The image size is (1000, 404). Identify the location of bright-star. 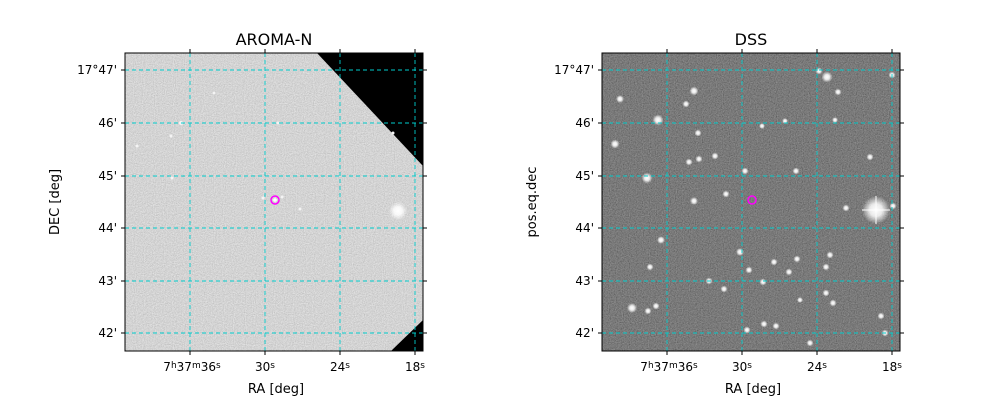
(398, 211).